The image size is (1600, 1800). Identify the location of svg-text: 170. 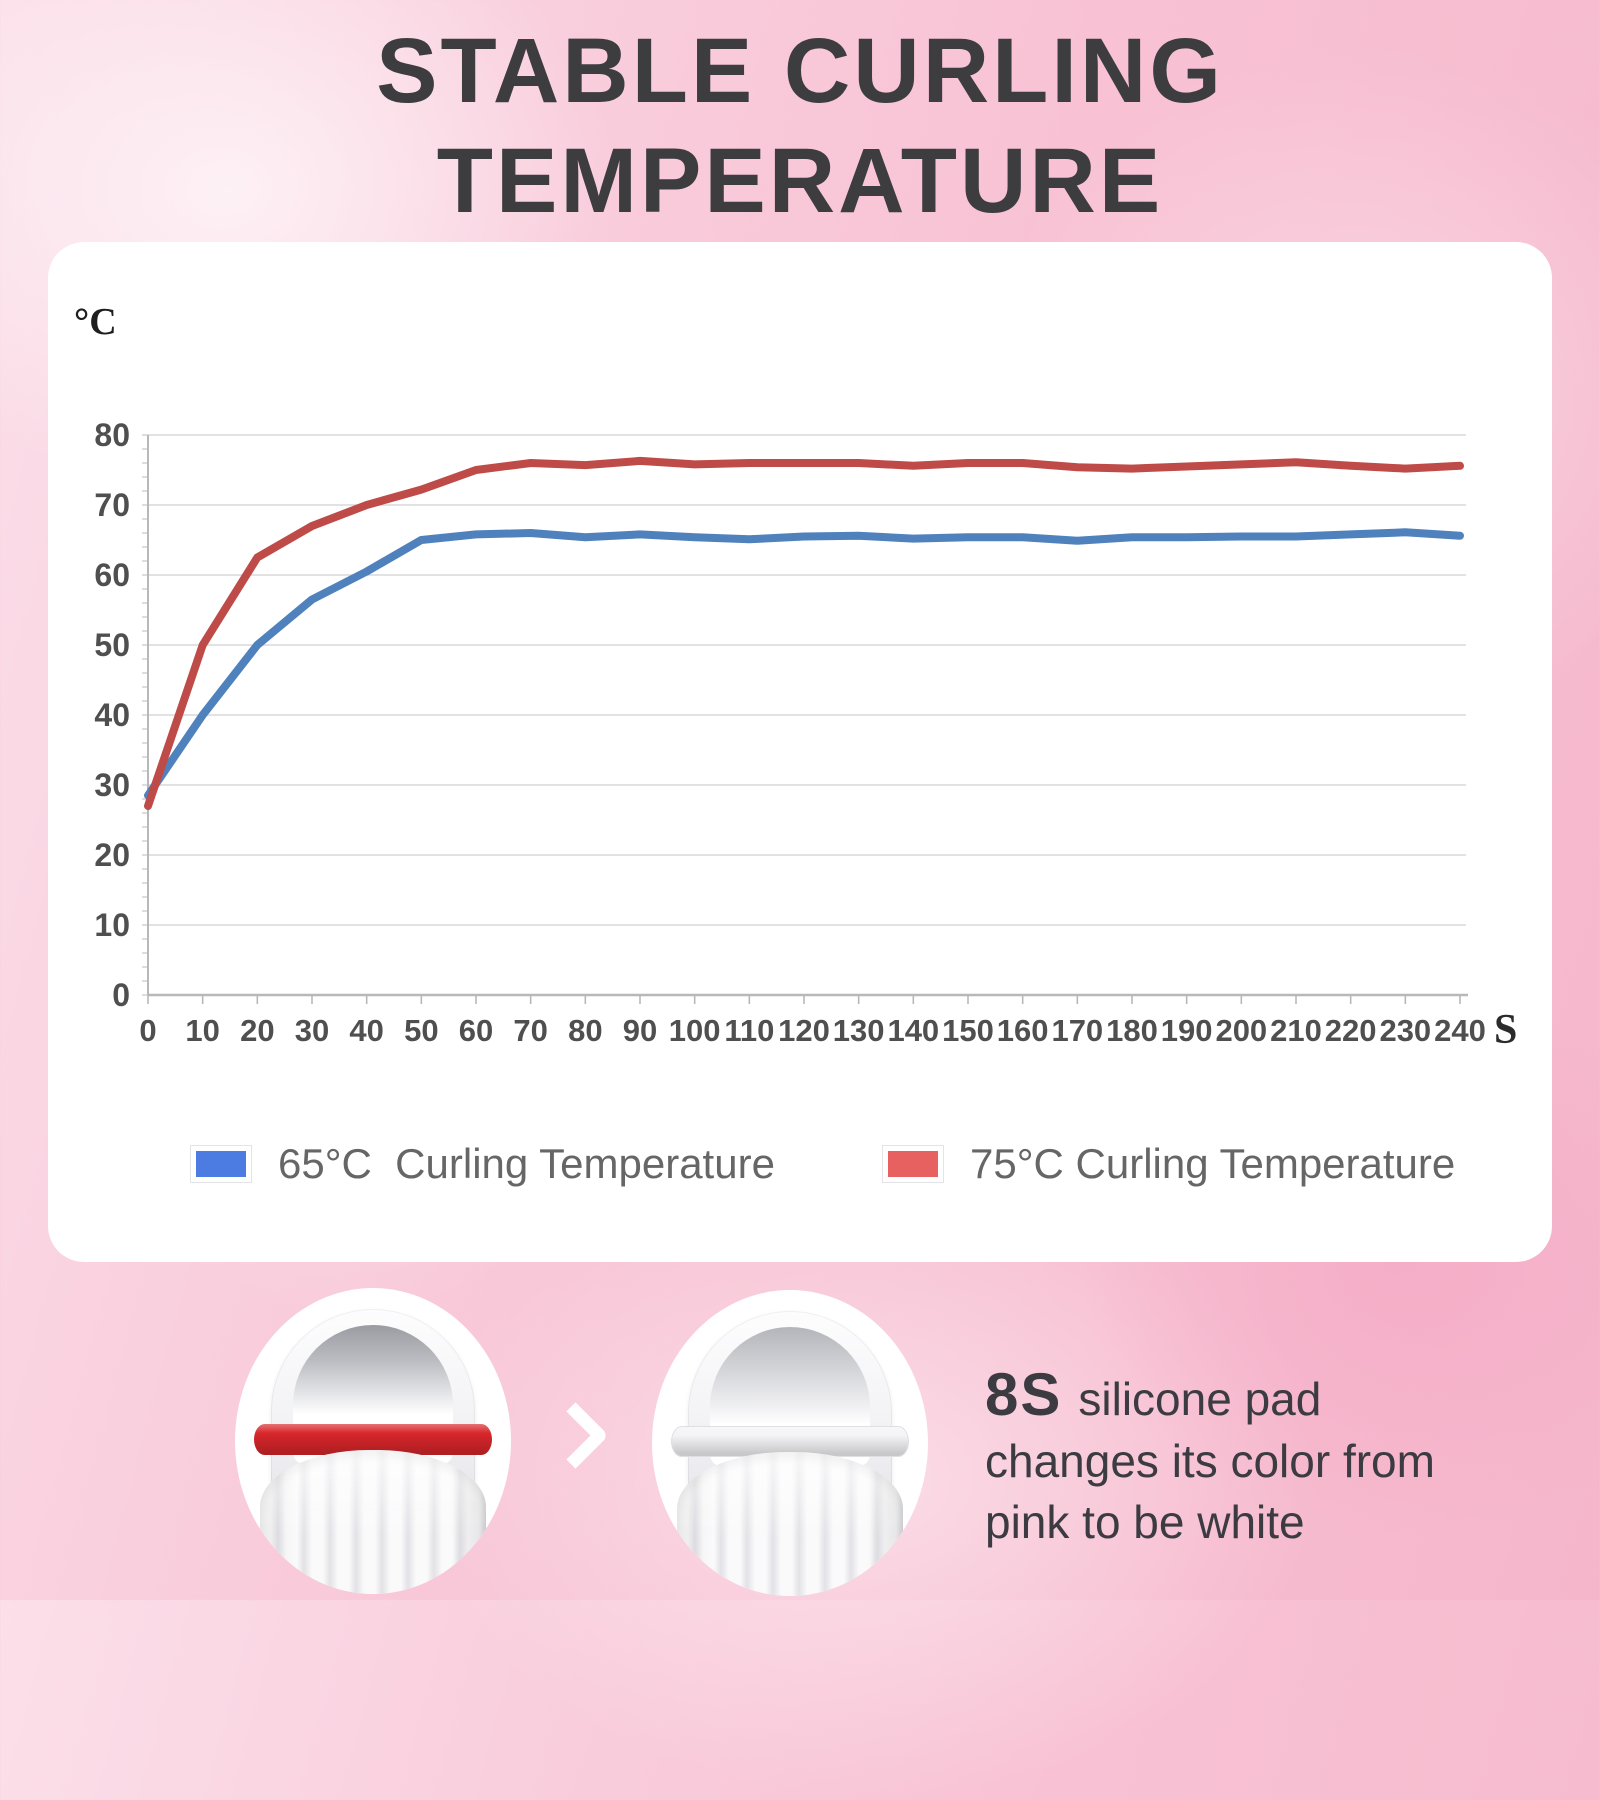
(1077, 1030).